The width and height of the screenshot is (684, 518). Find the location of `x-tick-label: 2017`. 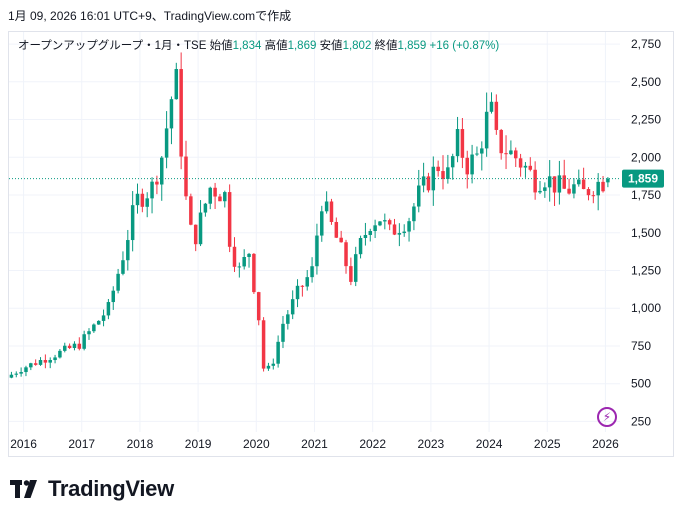

x-tick-label: 2017 is located at coordinates (81, 444).